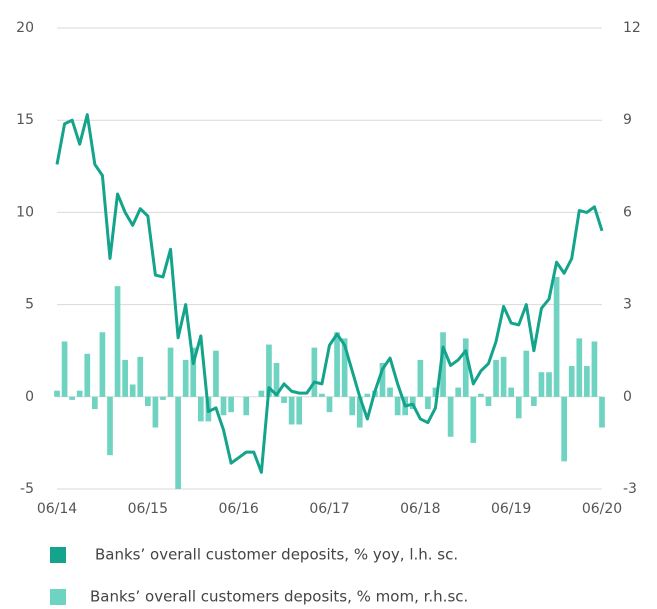  I want to click on y-tick-label: 0, so click(29, 397).